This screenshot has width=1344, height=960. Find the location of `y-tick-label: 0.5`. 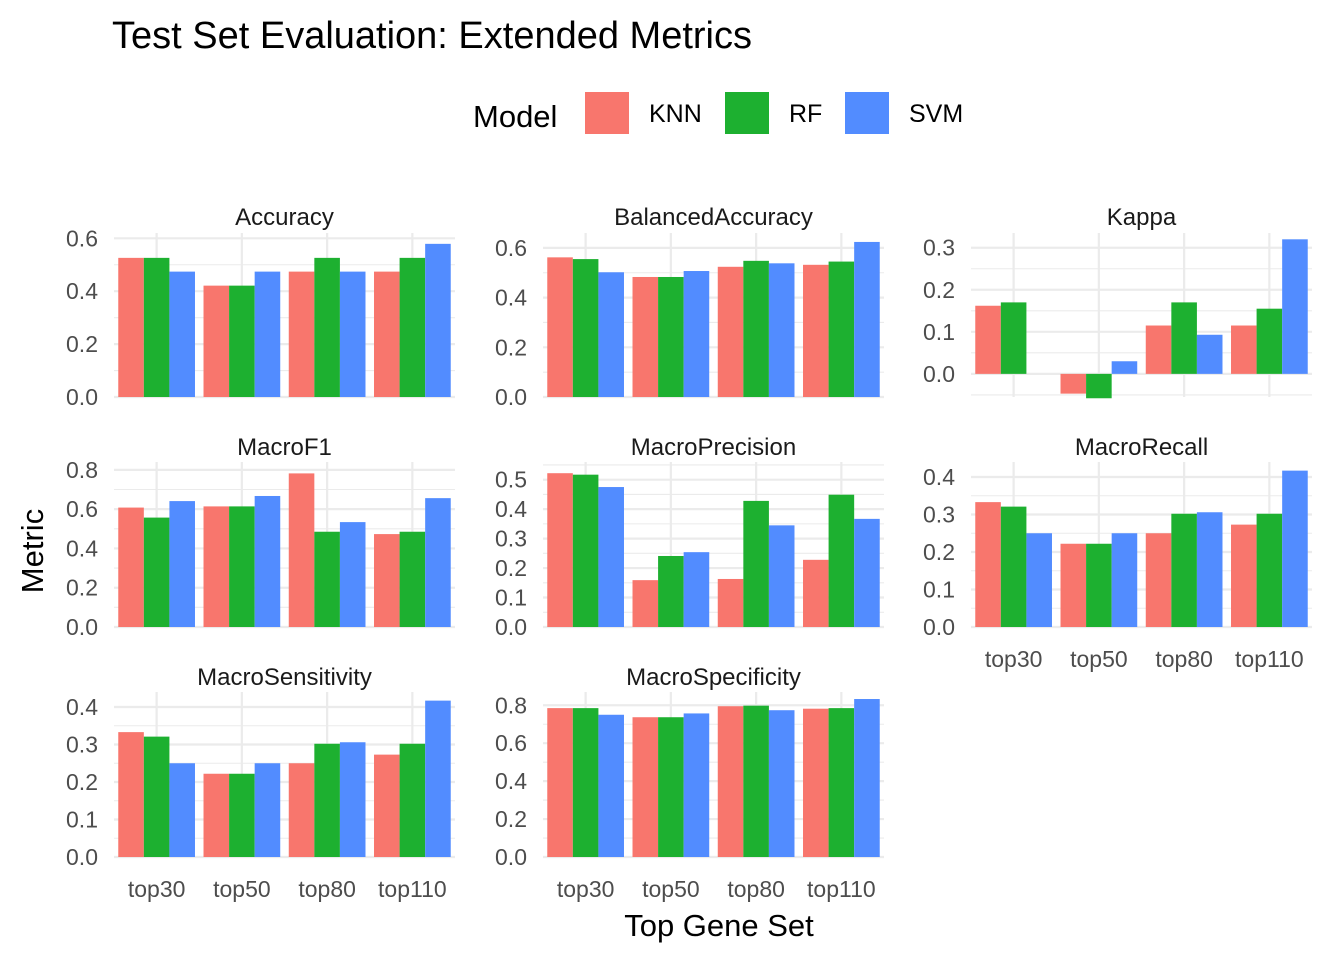

y-tick-label: 0.5 is located at coordinates (511, 480).